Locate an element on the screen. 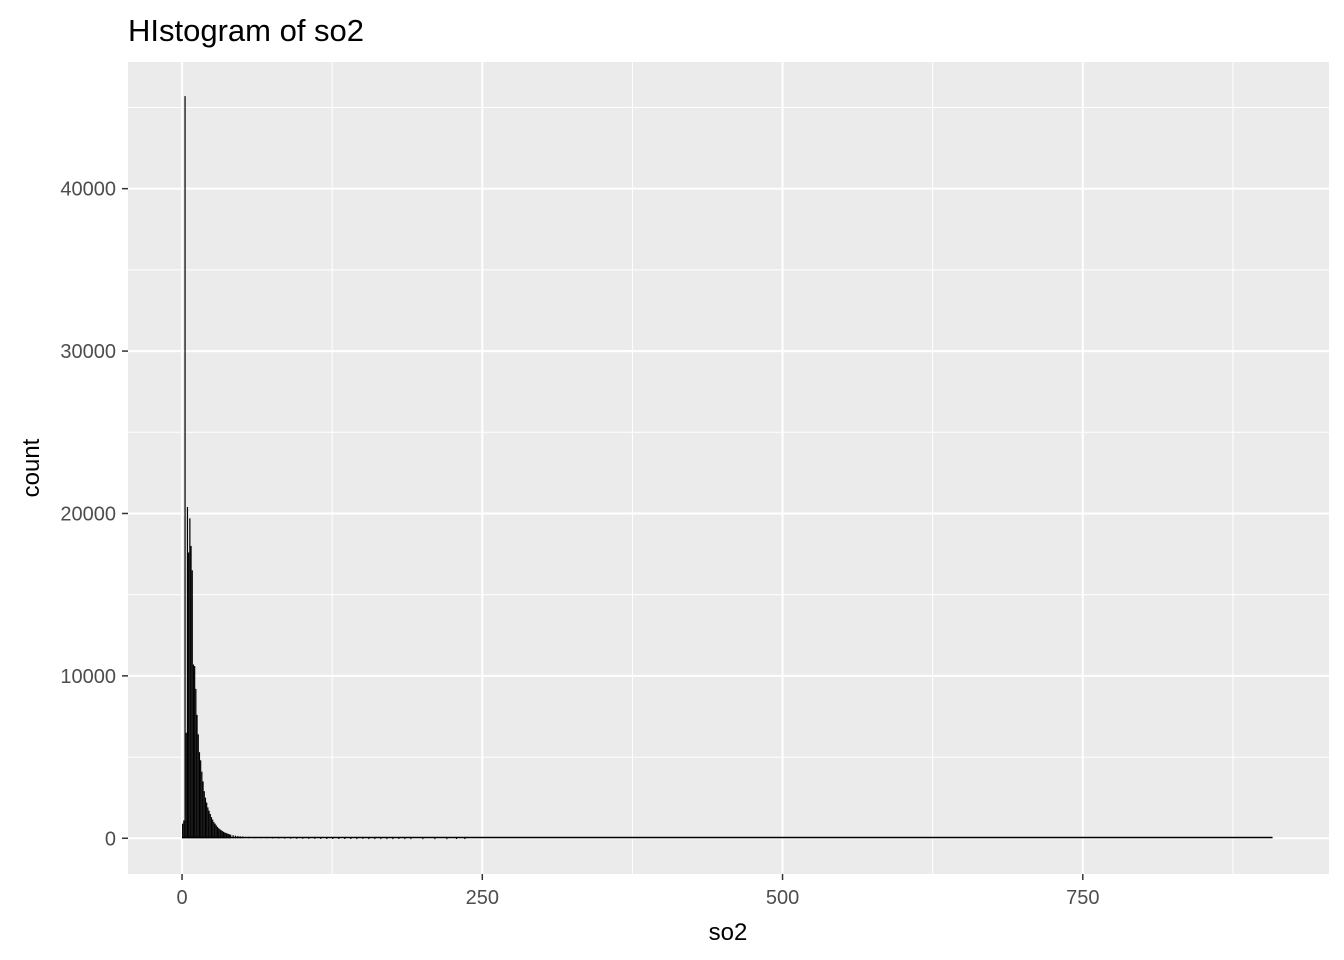  y-tick-label: 0 is located at coordinates (110, 839).